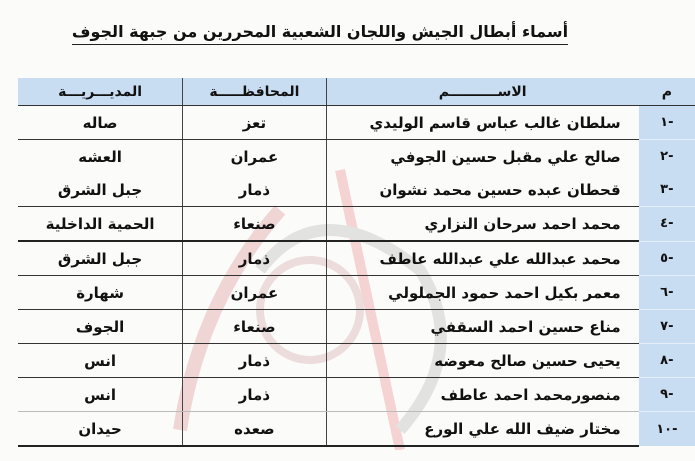 Image resolution: width=695 pixels, height=461 pixels. Describe the element at coordinates (482, 156) in the screenshot. I see `name-cell: صالح علي مقبل حسين الجوفي` at that location.